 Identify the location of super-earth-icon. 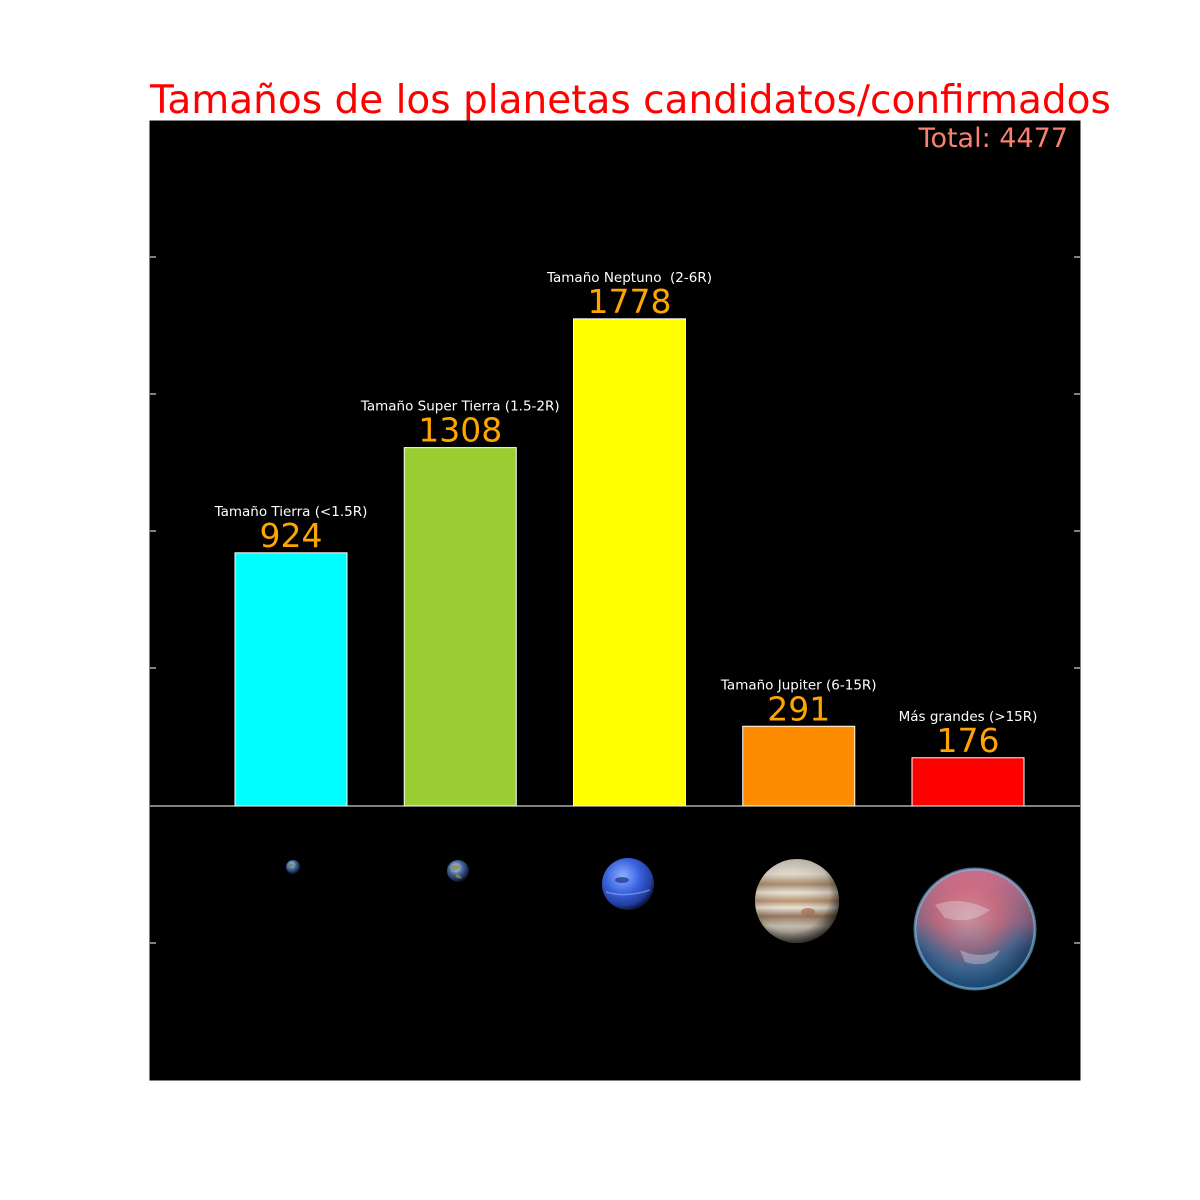
(458, 871).